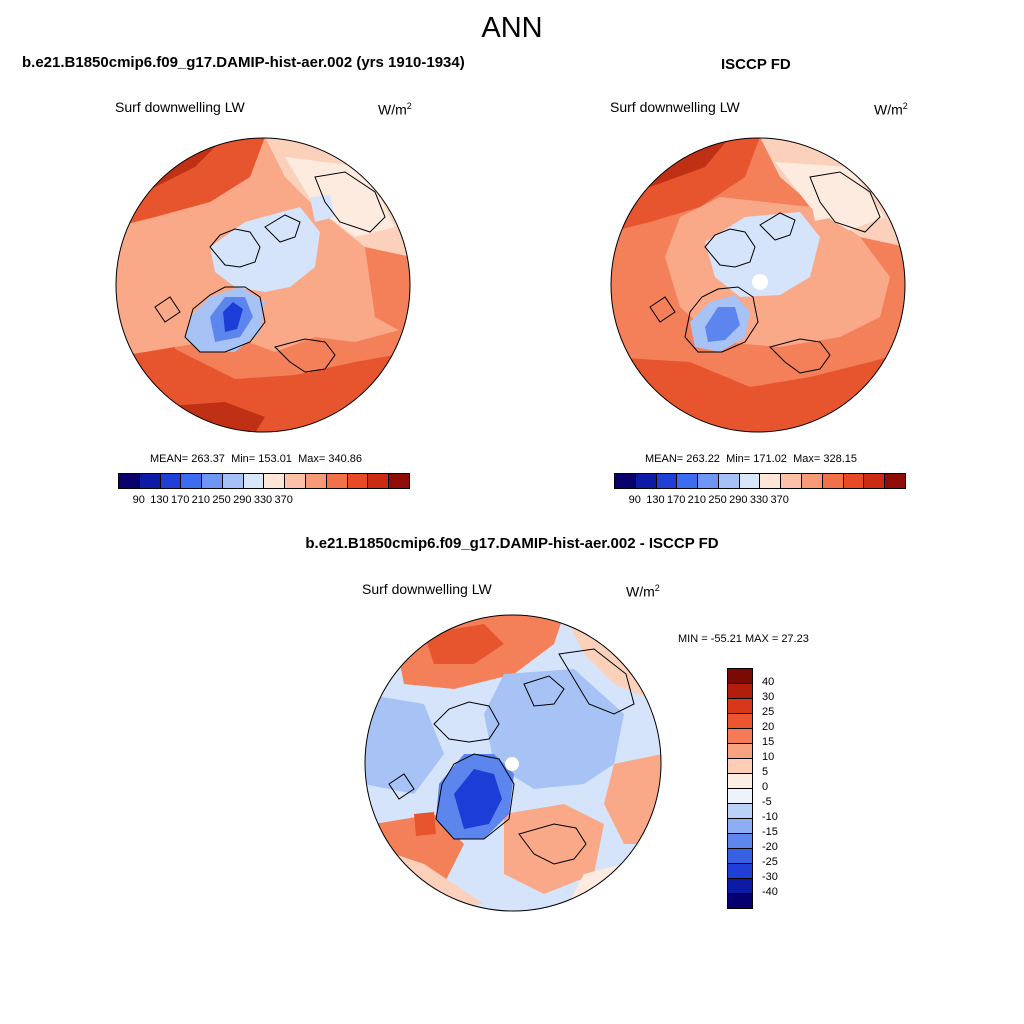  Describe the element at coordinates (675, 107) in the screenshot. I see `panel2-variable: Surf downwelling LW` at that location.